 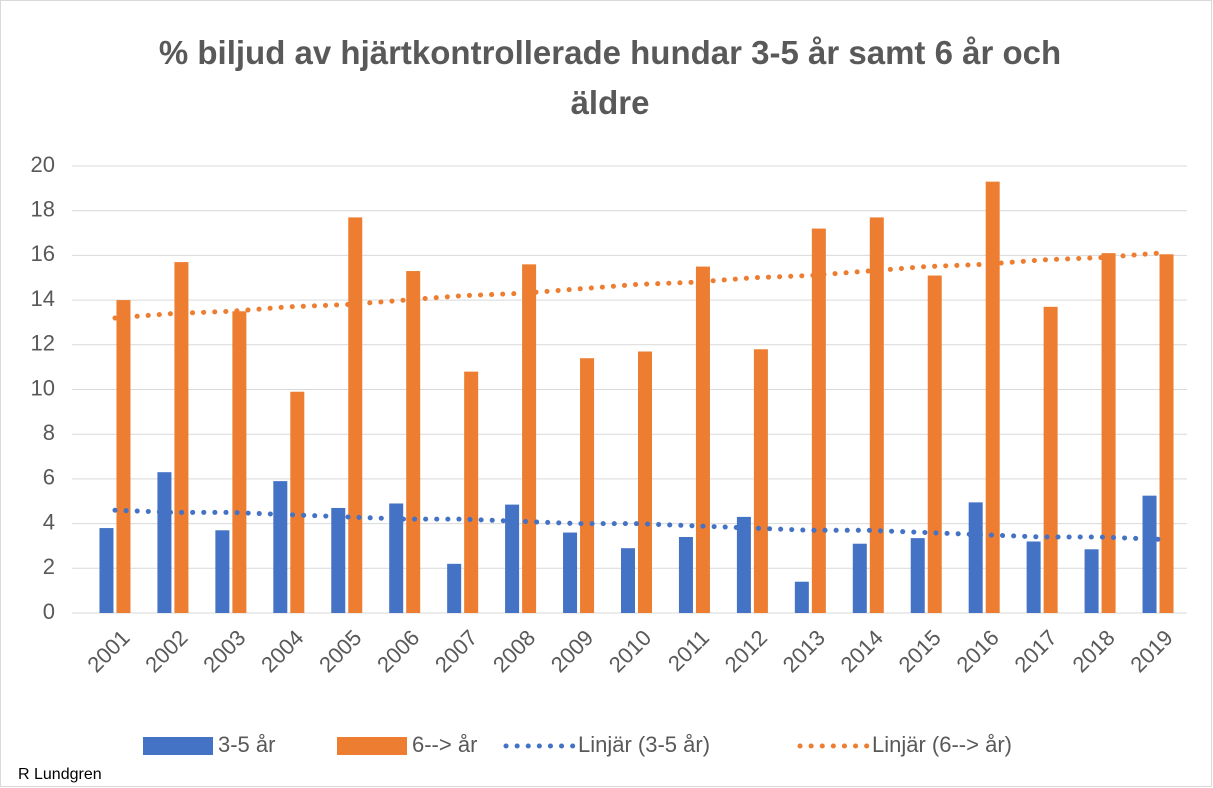 I want to click on x-tick-label: 2001, so click(x=108, y=651).